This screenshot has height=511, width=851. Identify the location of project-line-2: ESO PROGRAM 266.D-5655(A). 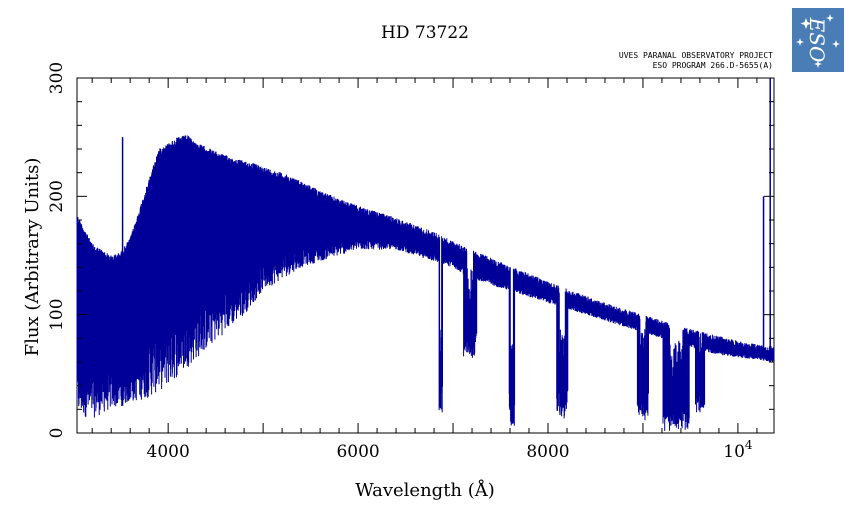
(713, 65).